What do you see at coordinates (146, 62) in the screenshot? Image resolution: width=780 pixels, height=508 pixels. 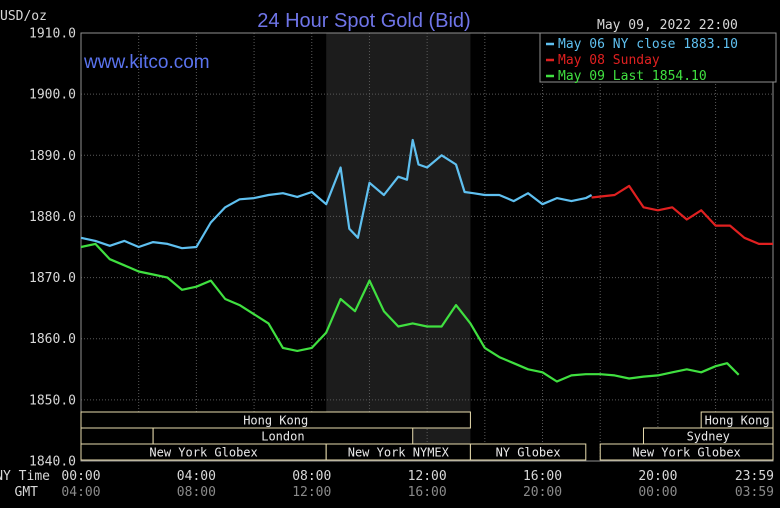 I see `watermark-url: www.kitco.com` at bounding box center [146, 62].